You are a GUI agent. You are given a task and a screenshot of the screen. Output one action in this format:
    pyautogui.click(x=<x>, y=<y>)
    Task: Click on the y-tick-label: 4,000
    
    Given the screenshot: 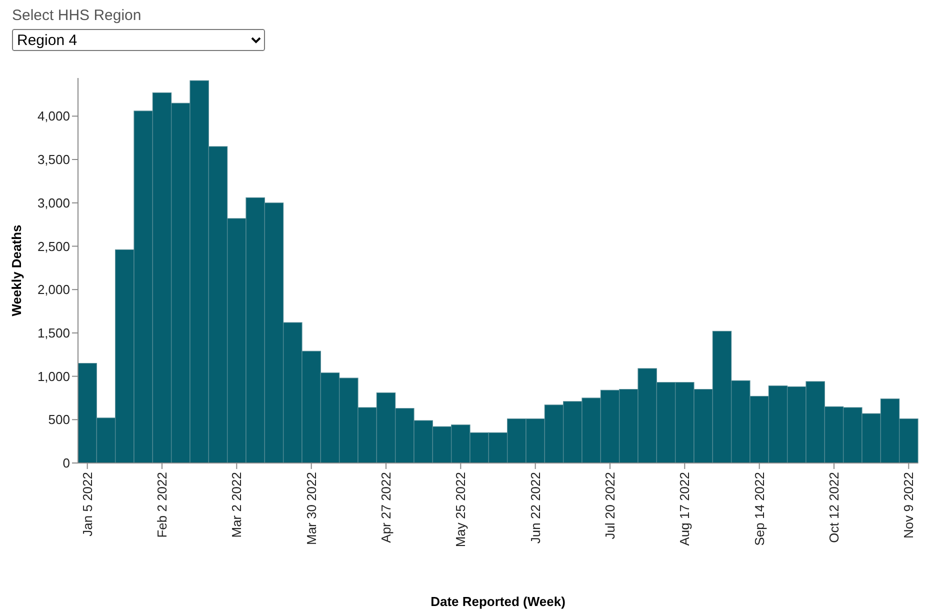 What is the action you would take?
    pyautogui.click(x=53, y=116)
    